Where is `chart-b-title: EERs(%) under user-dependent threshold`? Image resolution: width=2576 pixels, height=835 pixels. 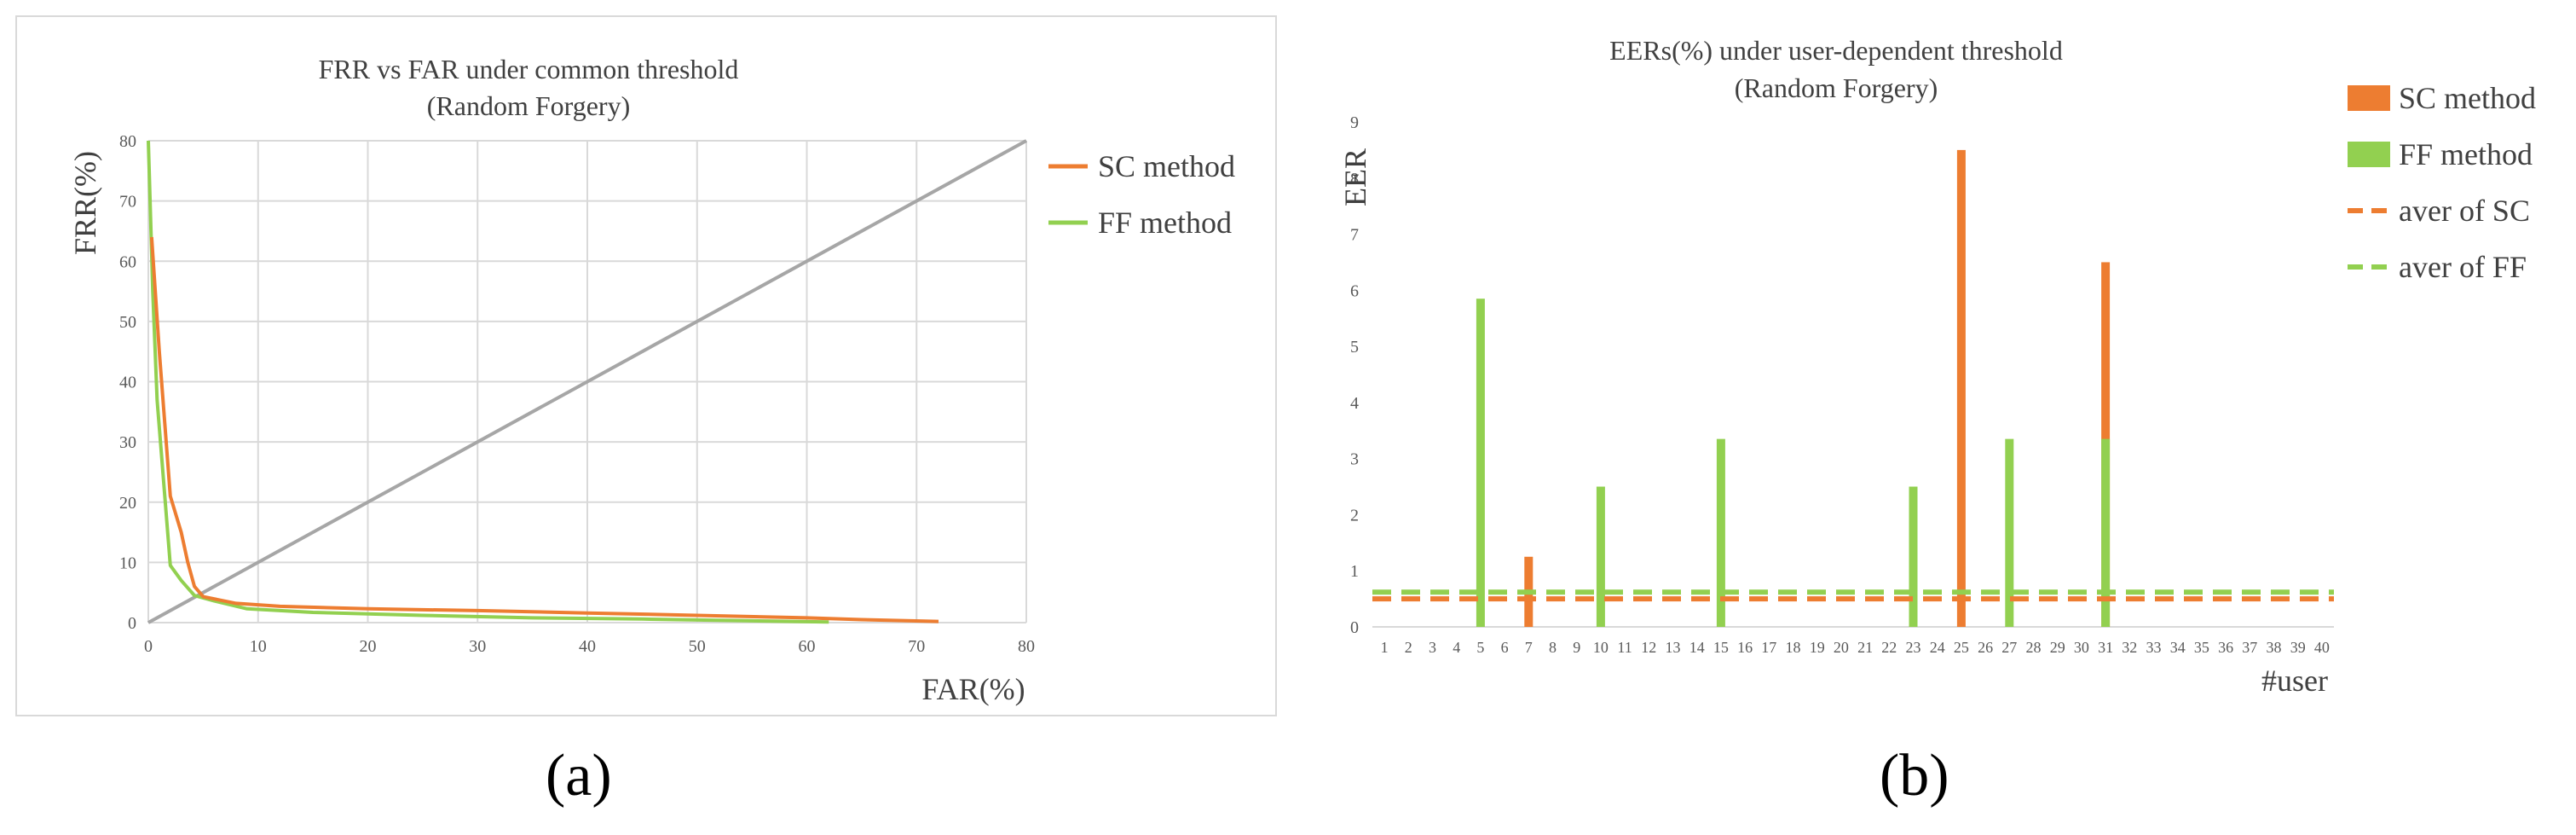
chart-b-title: EERs(%) under user-dependent threshold is located at coordinates (1836, 50).